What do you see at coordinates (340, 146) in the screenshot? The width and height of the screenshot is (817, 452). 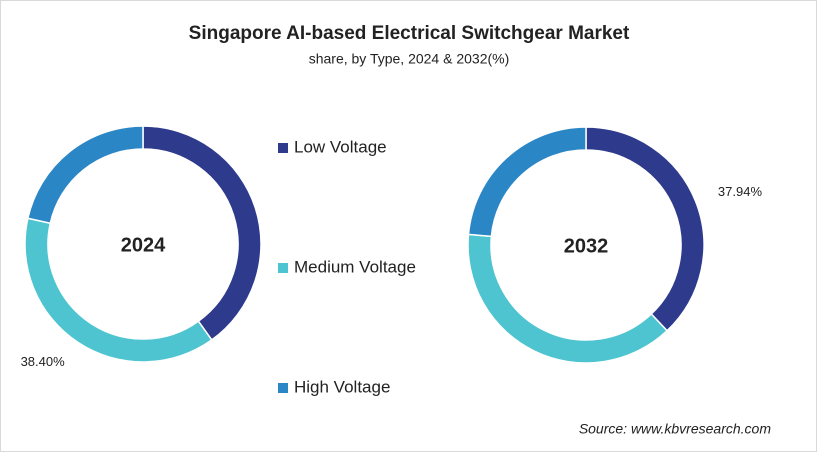 I see `legend-label: Low Voltage` at bounding box center [340, 146].